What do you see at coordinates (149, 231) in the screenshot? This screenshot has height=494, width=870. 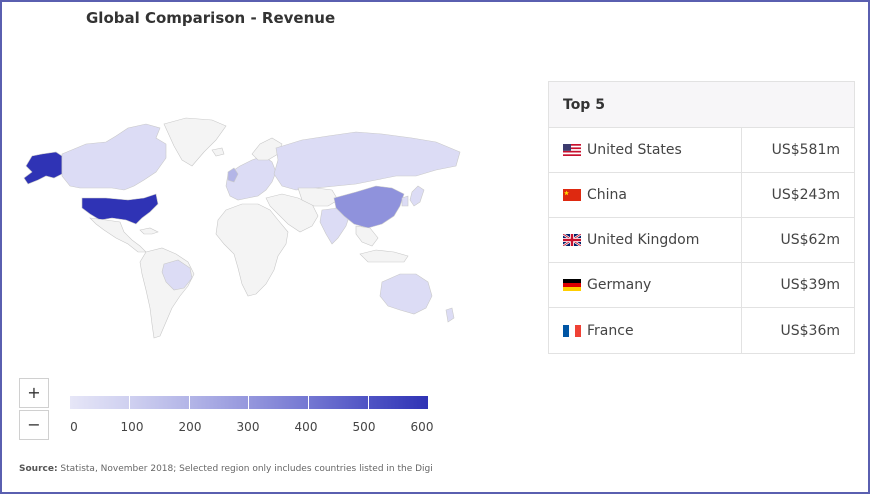 I see `map-region-caribbean` at bounding box center [149, 231].